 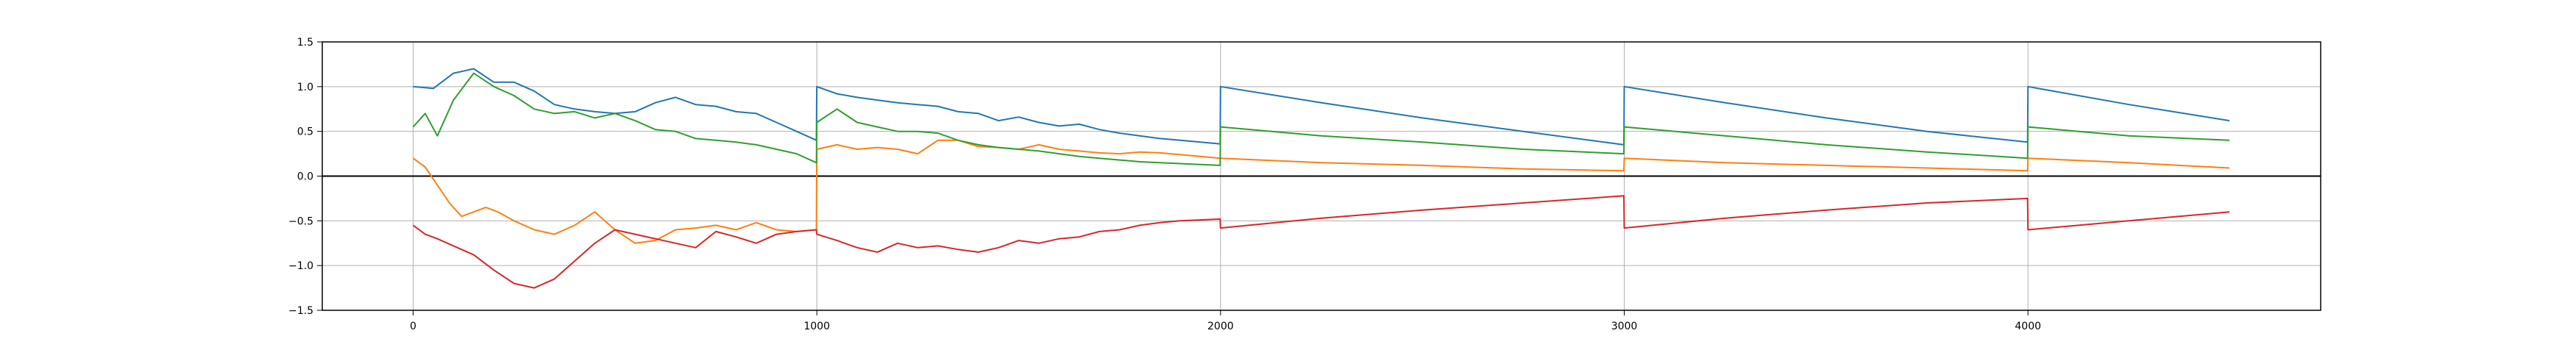 I want to click on y-tick-label: 1.5, so click(x=305, y=43).